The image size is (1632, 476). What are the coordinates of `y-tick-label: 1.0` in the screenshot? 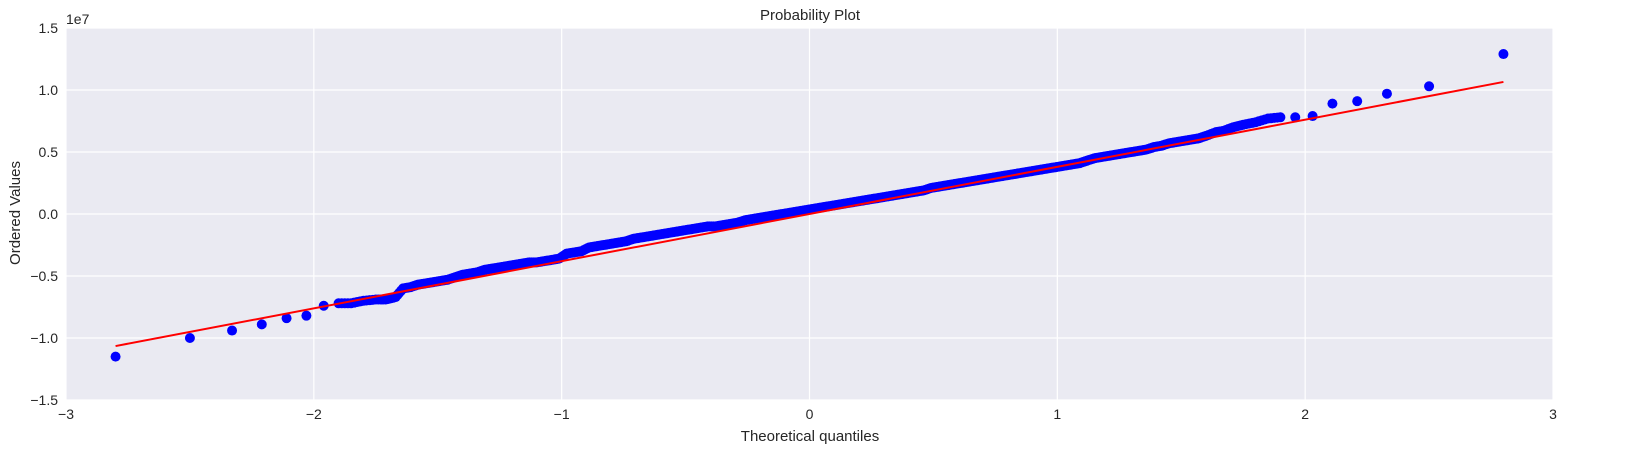 It's located at (49, 90).